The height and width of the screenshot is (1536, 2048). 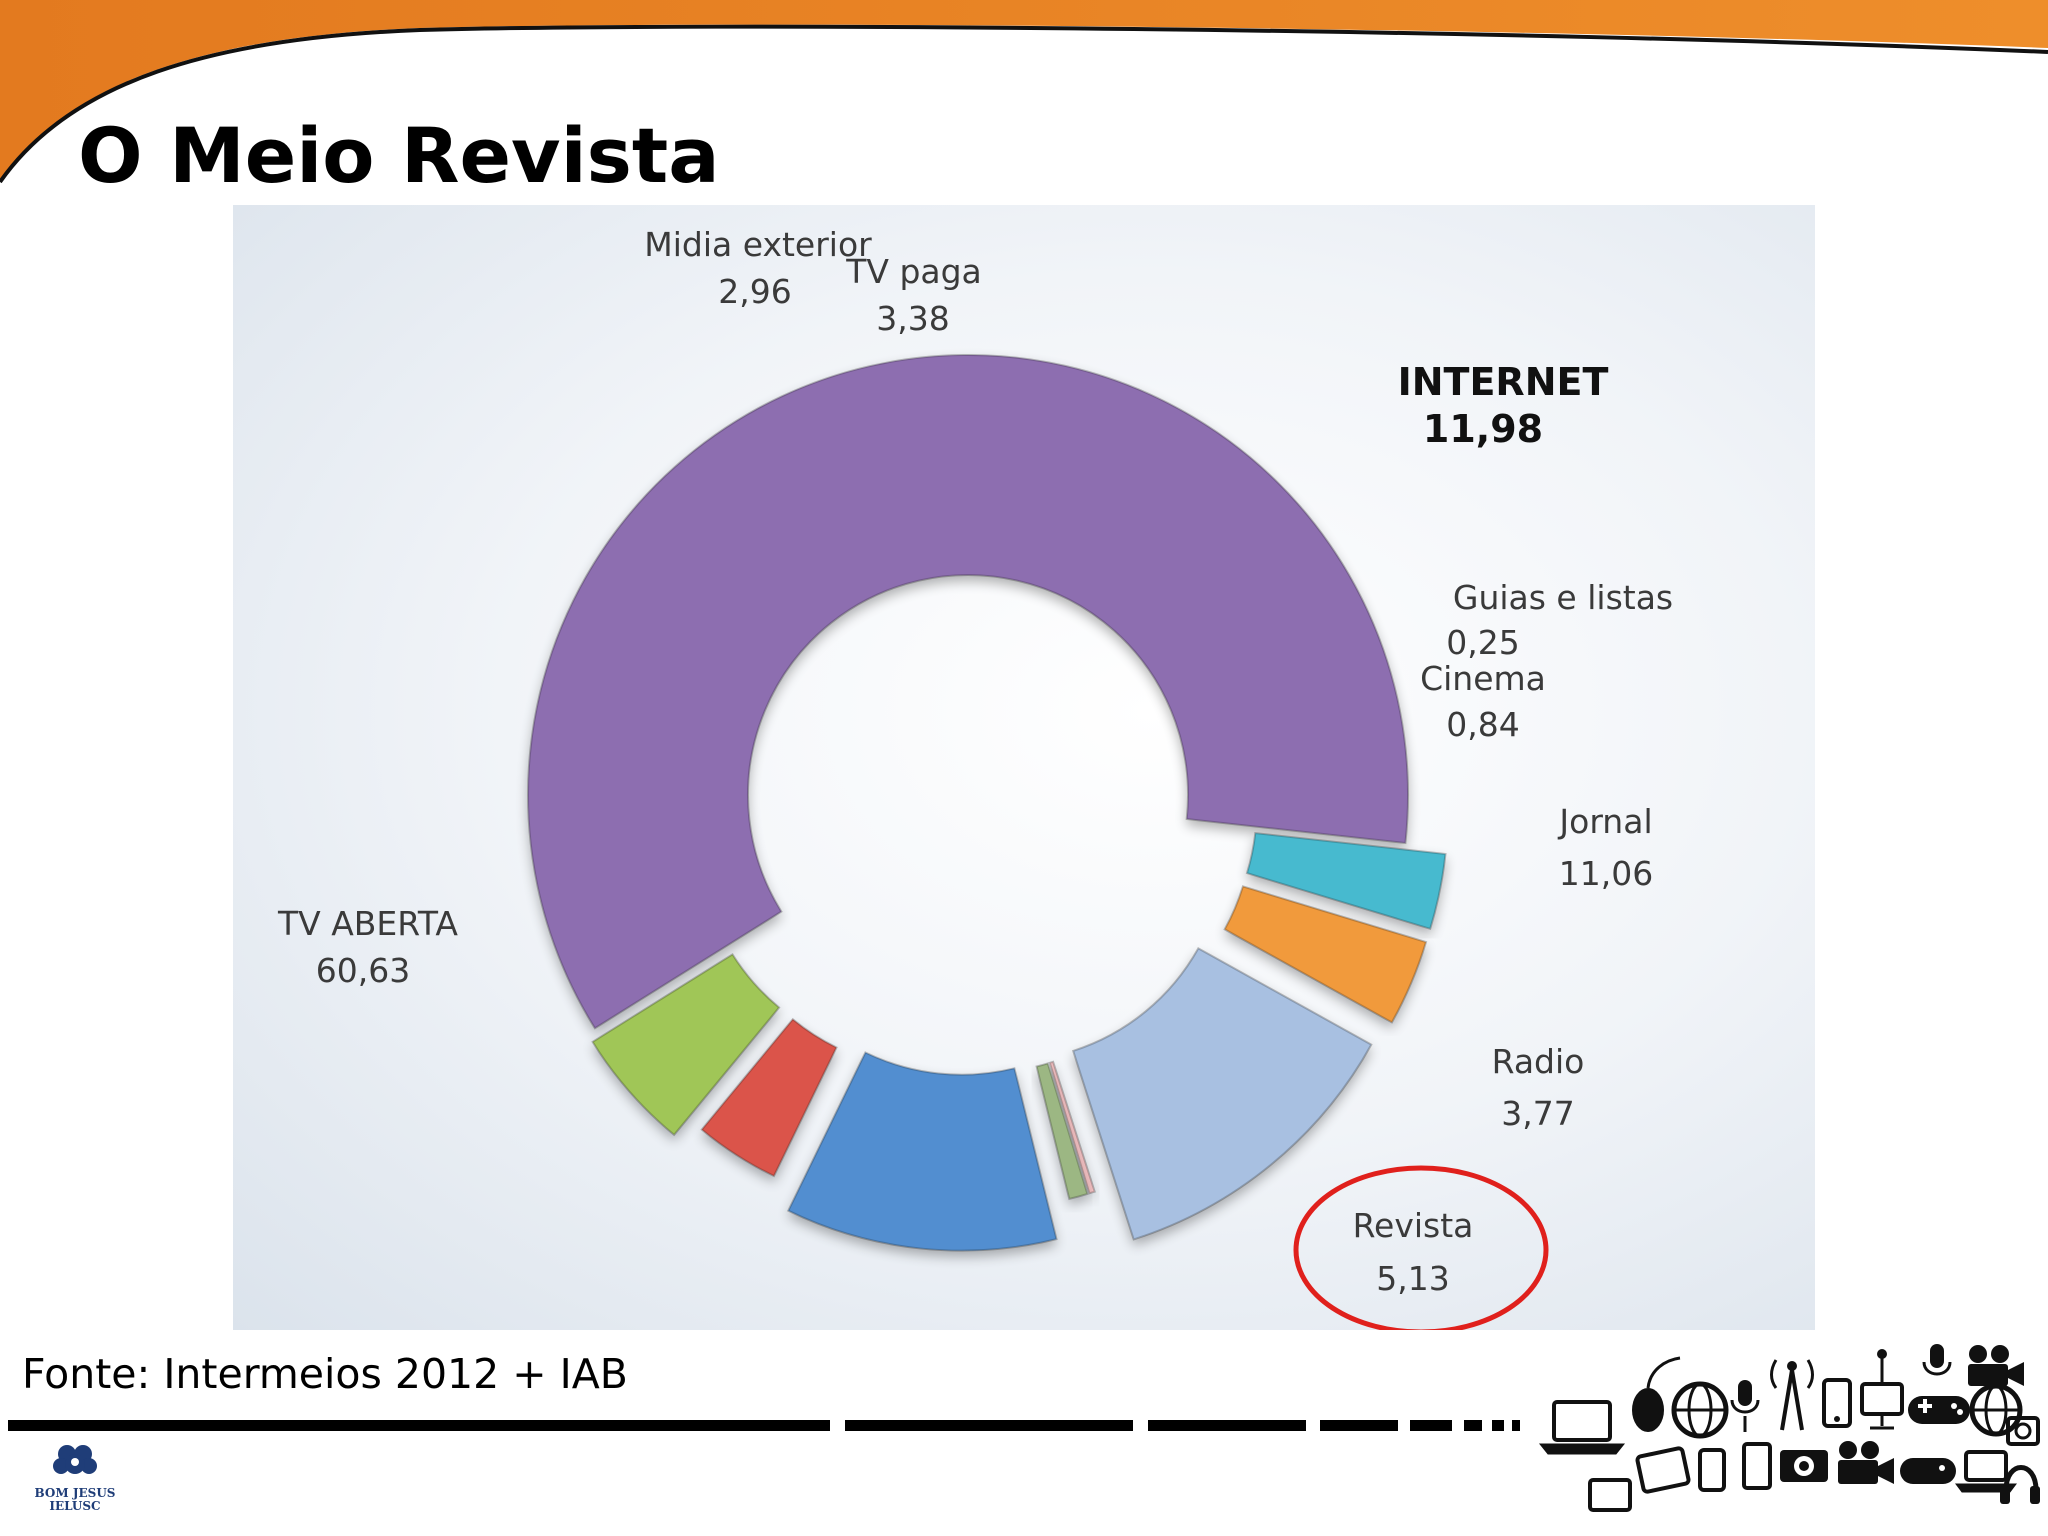 I want to click on antenna-icon, so click(x=1792, y=1395).